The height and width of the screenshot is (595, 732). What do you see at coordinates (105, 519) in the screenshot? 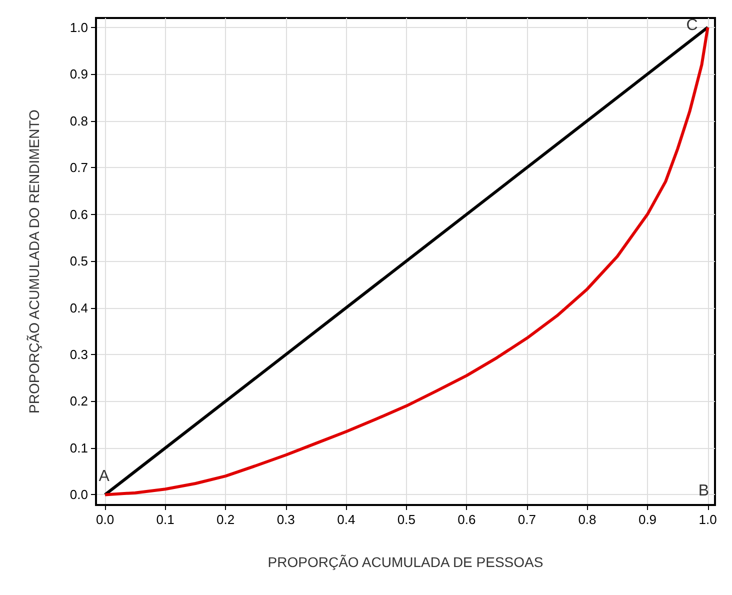
I see `x-tick-label: 0.0` at bounding box center [105, 519].